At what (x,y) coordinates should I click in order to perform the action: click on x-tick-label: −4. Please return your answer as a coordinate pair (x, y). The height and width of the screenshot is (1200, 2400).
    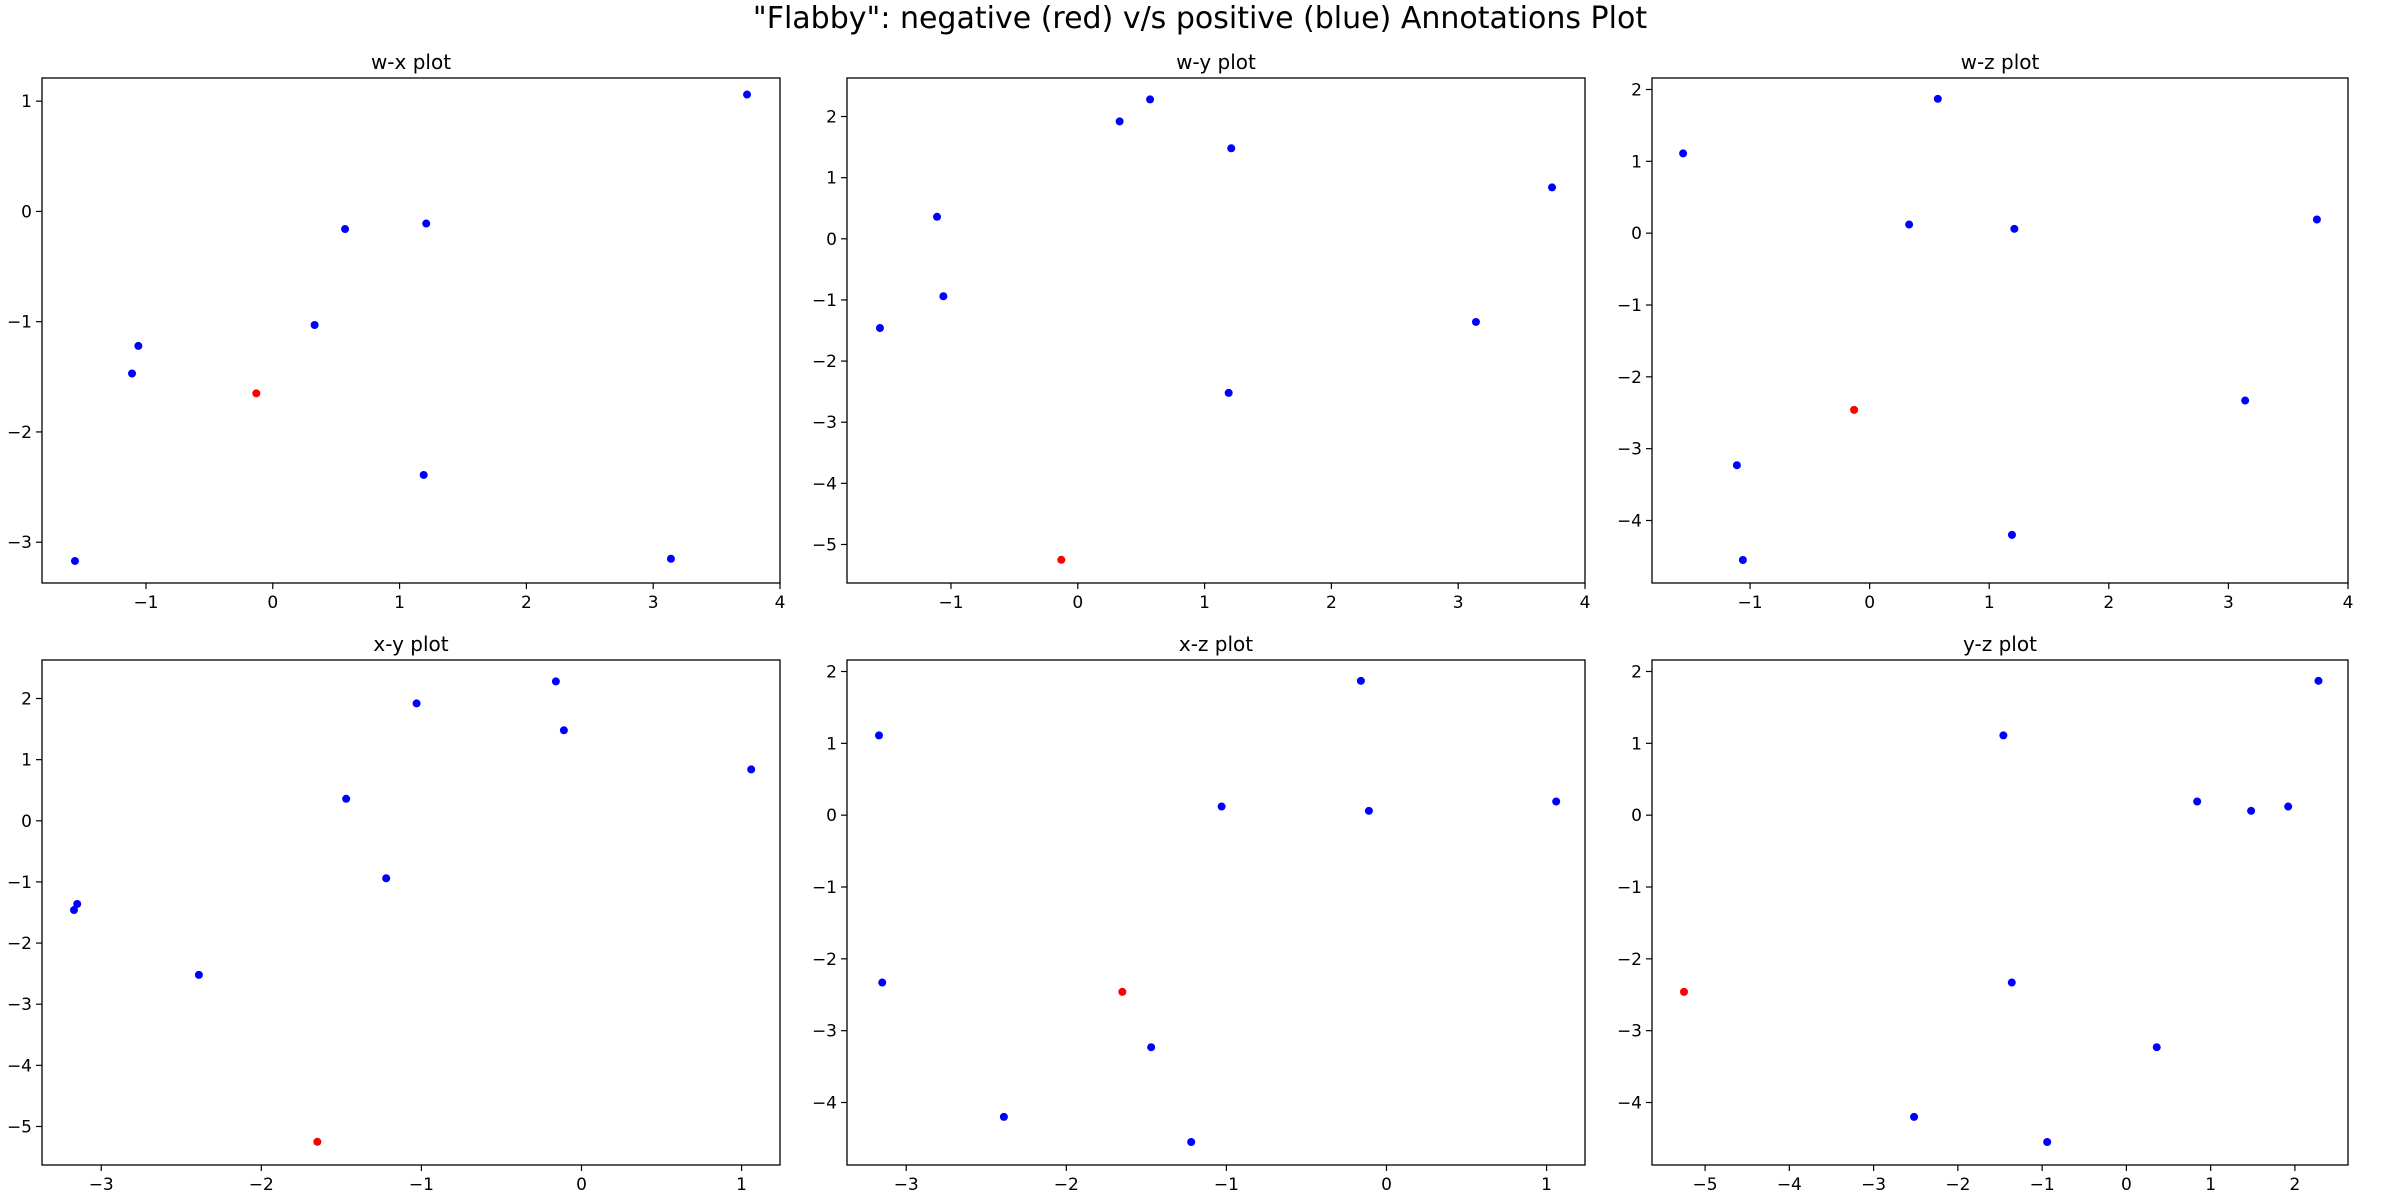
    Looking at the image, I should click on (1789, 1185).